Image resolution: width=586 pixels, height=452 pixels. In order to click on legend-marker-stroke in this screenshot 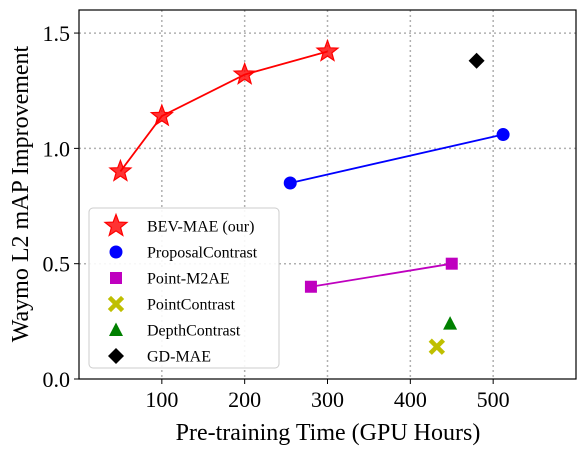, I will do `click(116, 304)`.